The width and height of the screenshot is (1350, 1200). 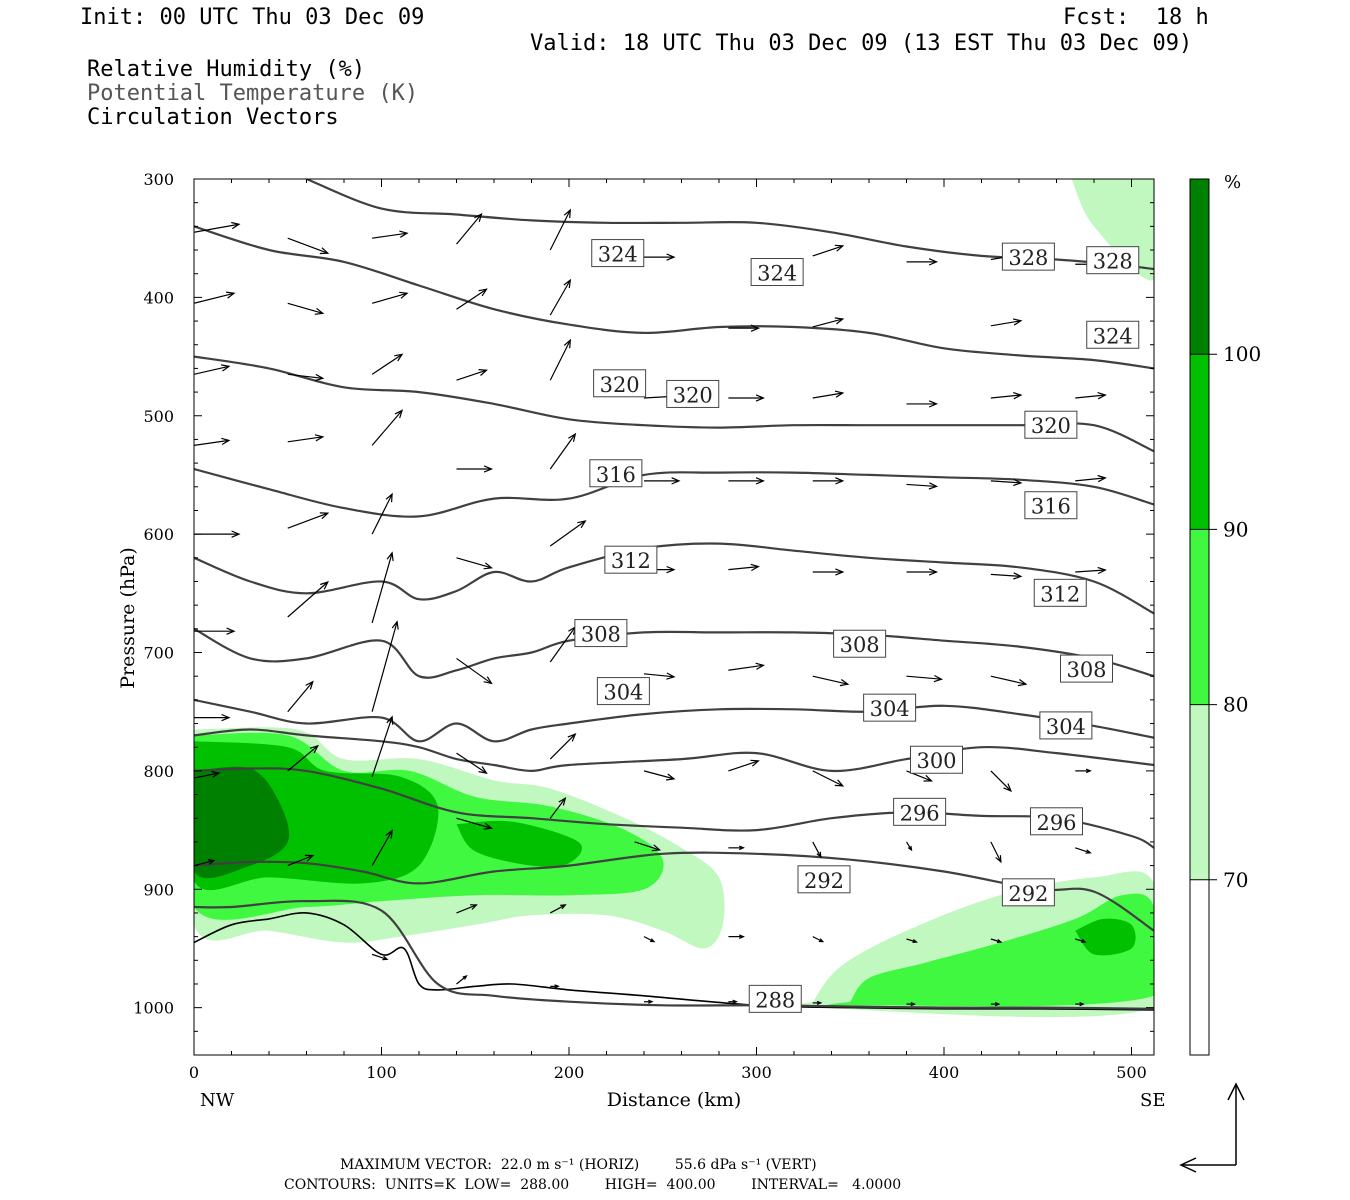 I want to click on svg-text: 288, so click(x=775, y=1000).